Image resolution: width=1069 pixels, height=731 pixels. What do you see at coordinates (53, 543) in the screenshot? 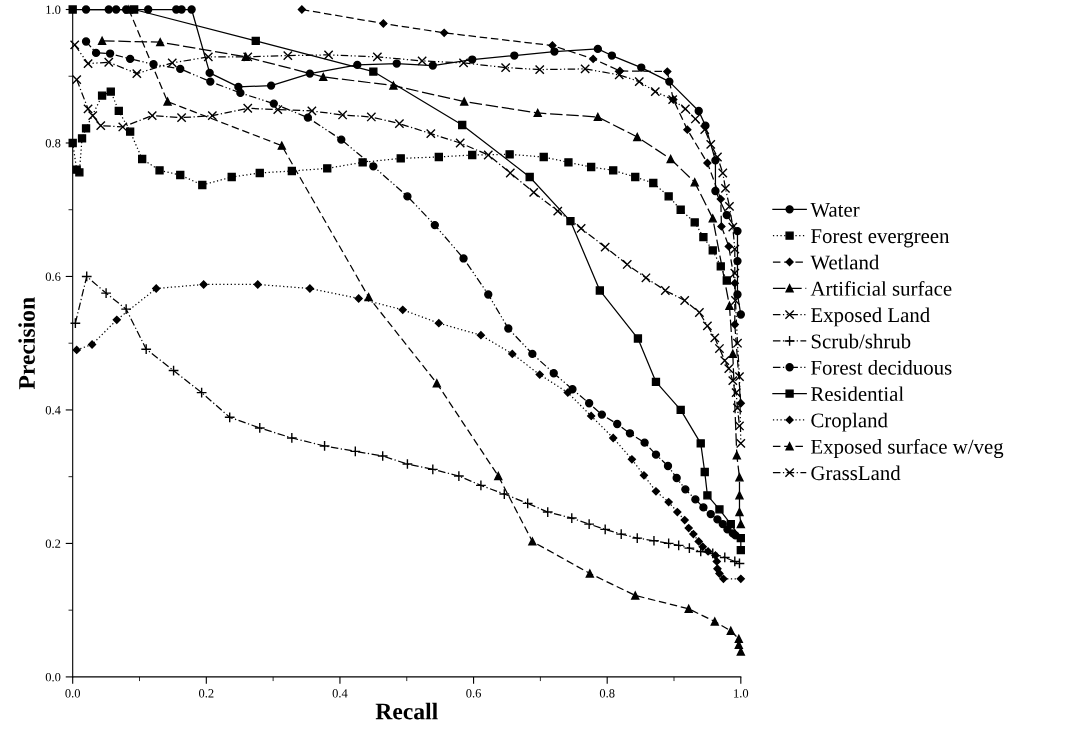
I see `y-tick-label: 0.2` at bounding box center [53, 543].